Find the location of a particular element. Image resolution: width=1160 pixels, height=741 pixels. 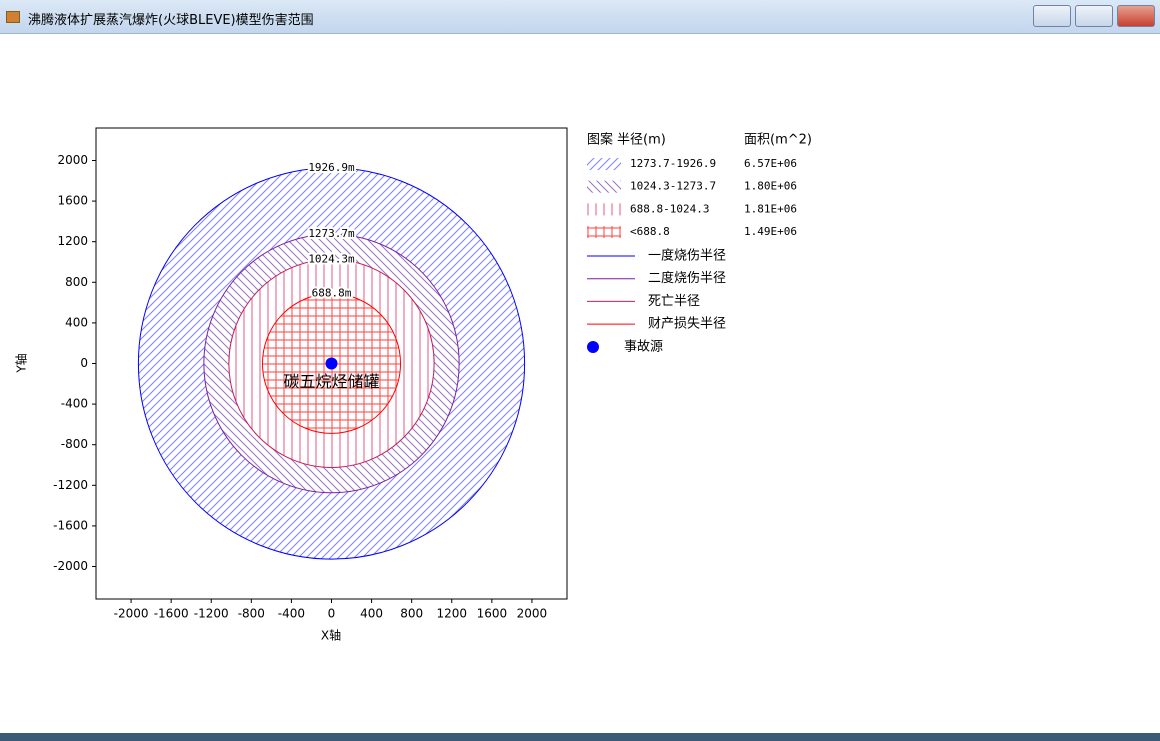

legend-range: <688.8 is located at coordinates (650, 231).